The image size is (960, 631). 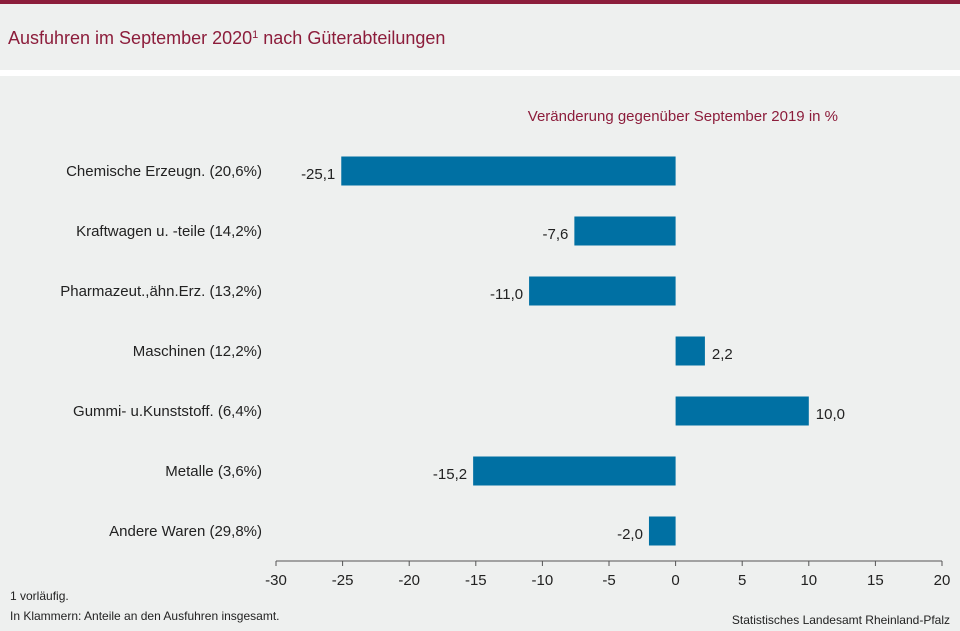 I want to click on category-label: Metalle (3,6%), so click(x=213, y=471).